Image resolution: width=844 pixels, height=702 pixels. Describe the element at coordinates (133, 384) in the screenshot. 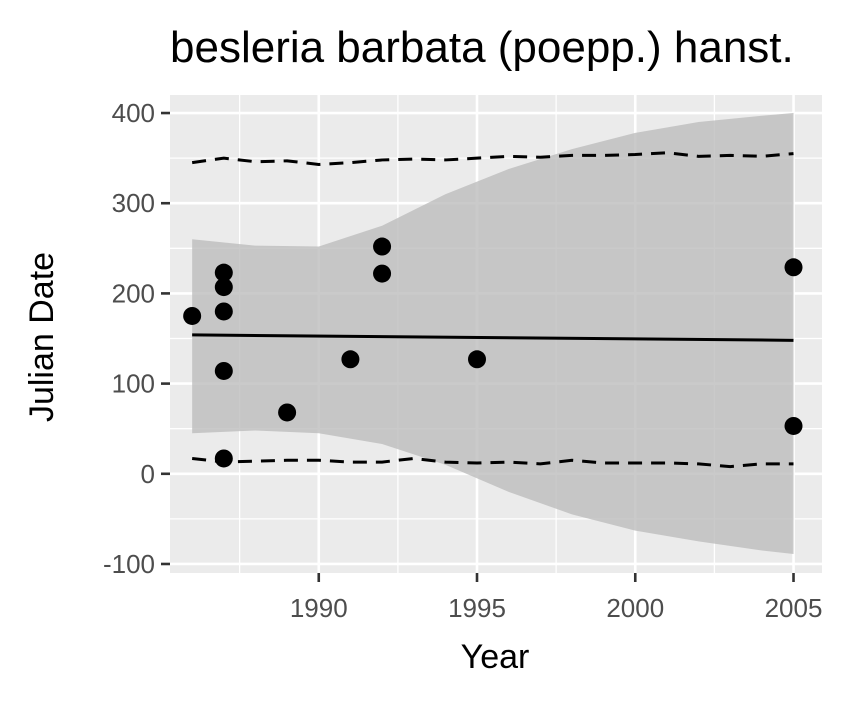

I see `y-tick-label: 100` at that location.